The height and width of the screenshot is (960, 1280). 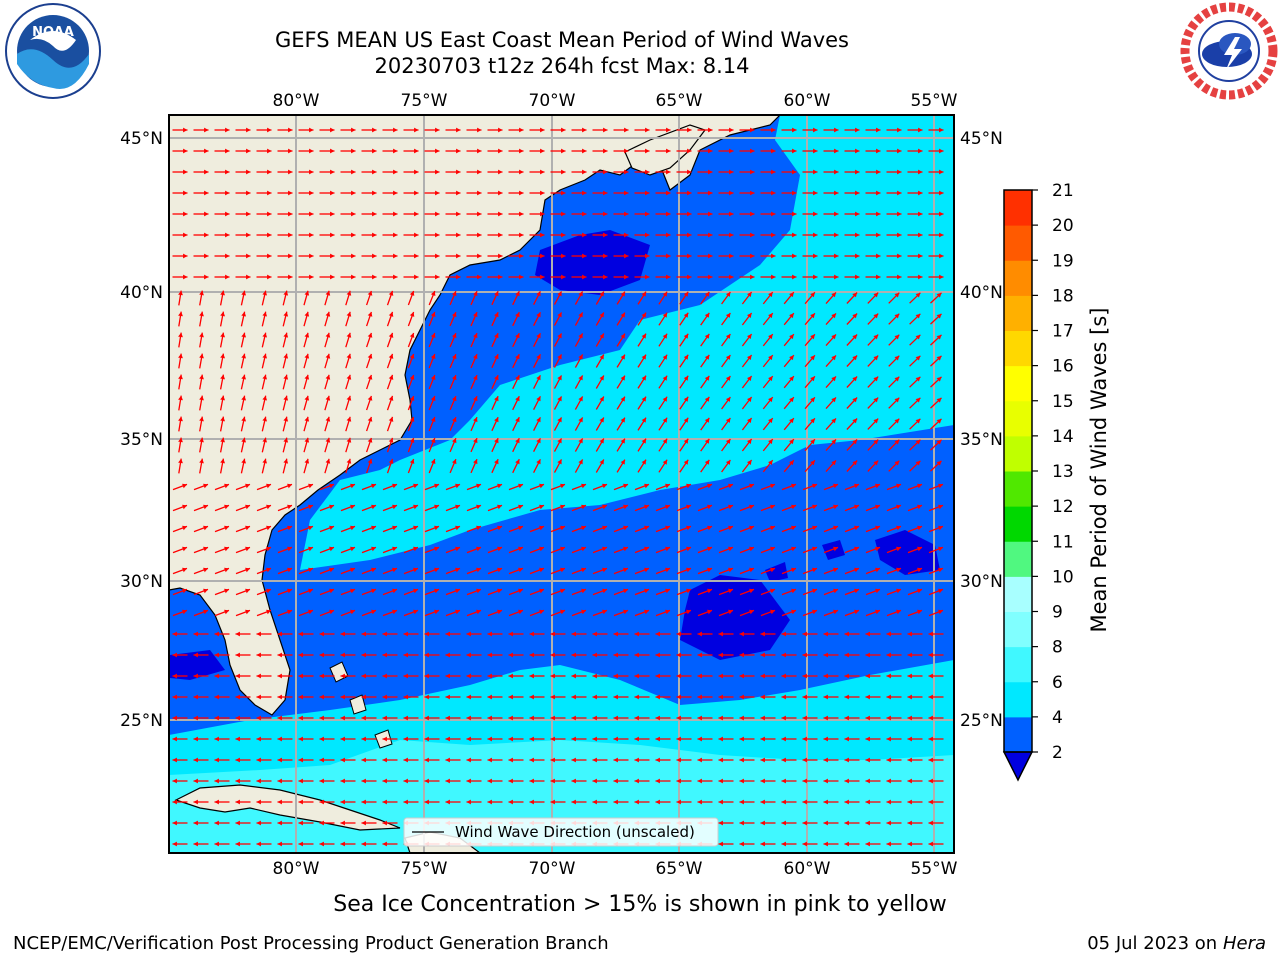 I want to click on lon-label-top: 60°W, so click(x=807, y=101).